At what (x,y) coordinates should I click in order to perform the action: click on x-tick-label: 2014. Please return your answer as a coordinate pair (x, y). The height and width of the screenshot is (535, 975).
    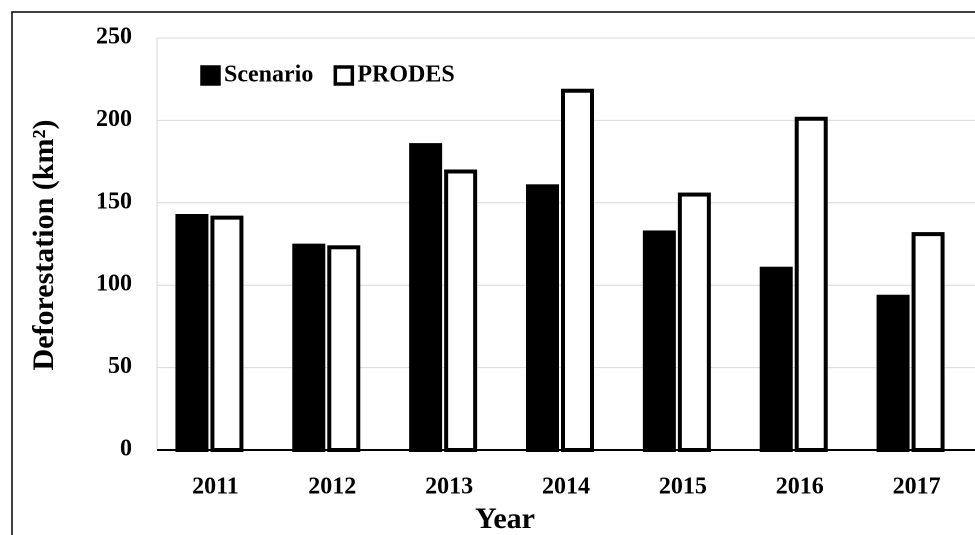
    Looking at the image, I should click on (566, 487).